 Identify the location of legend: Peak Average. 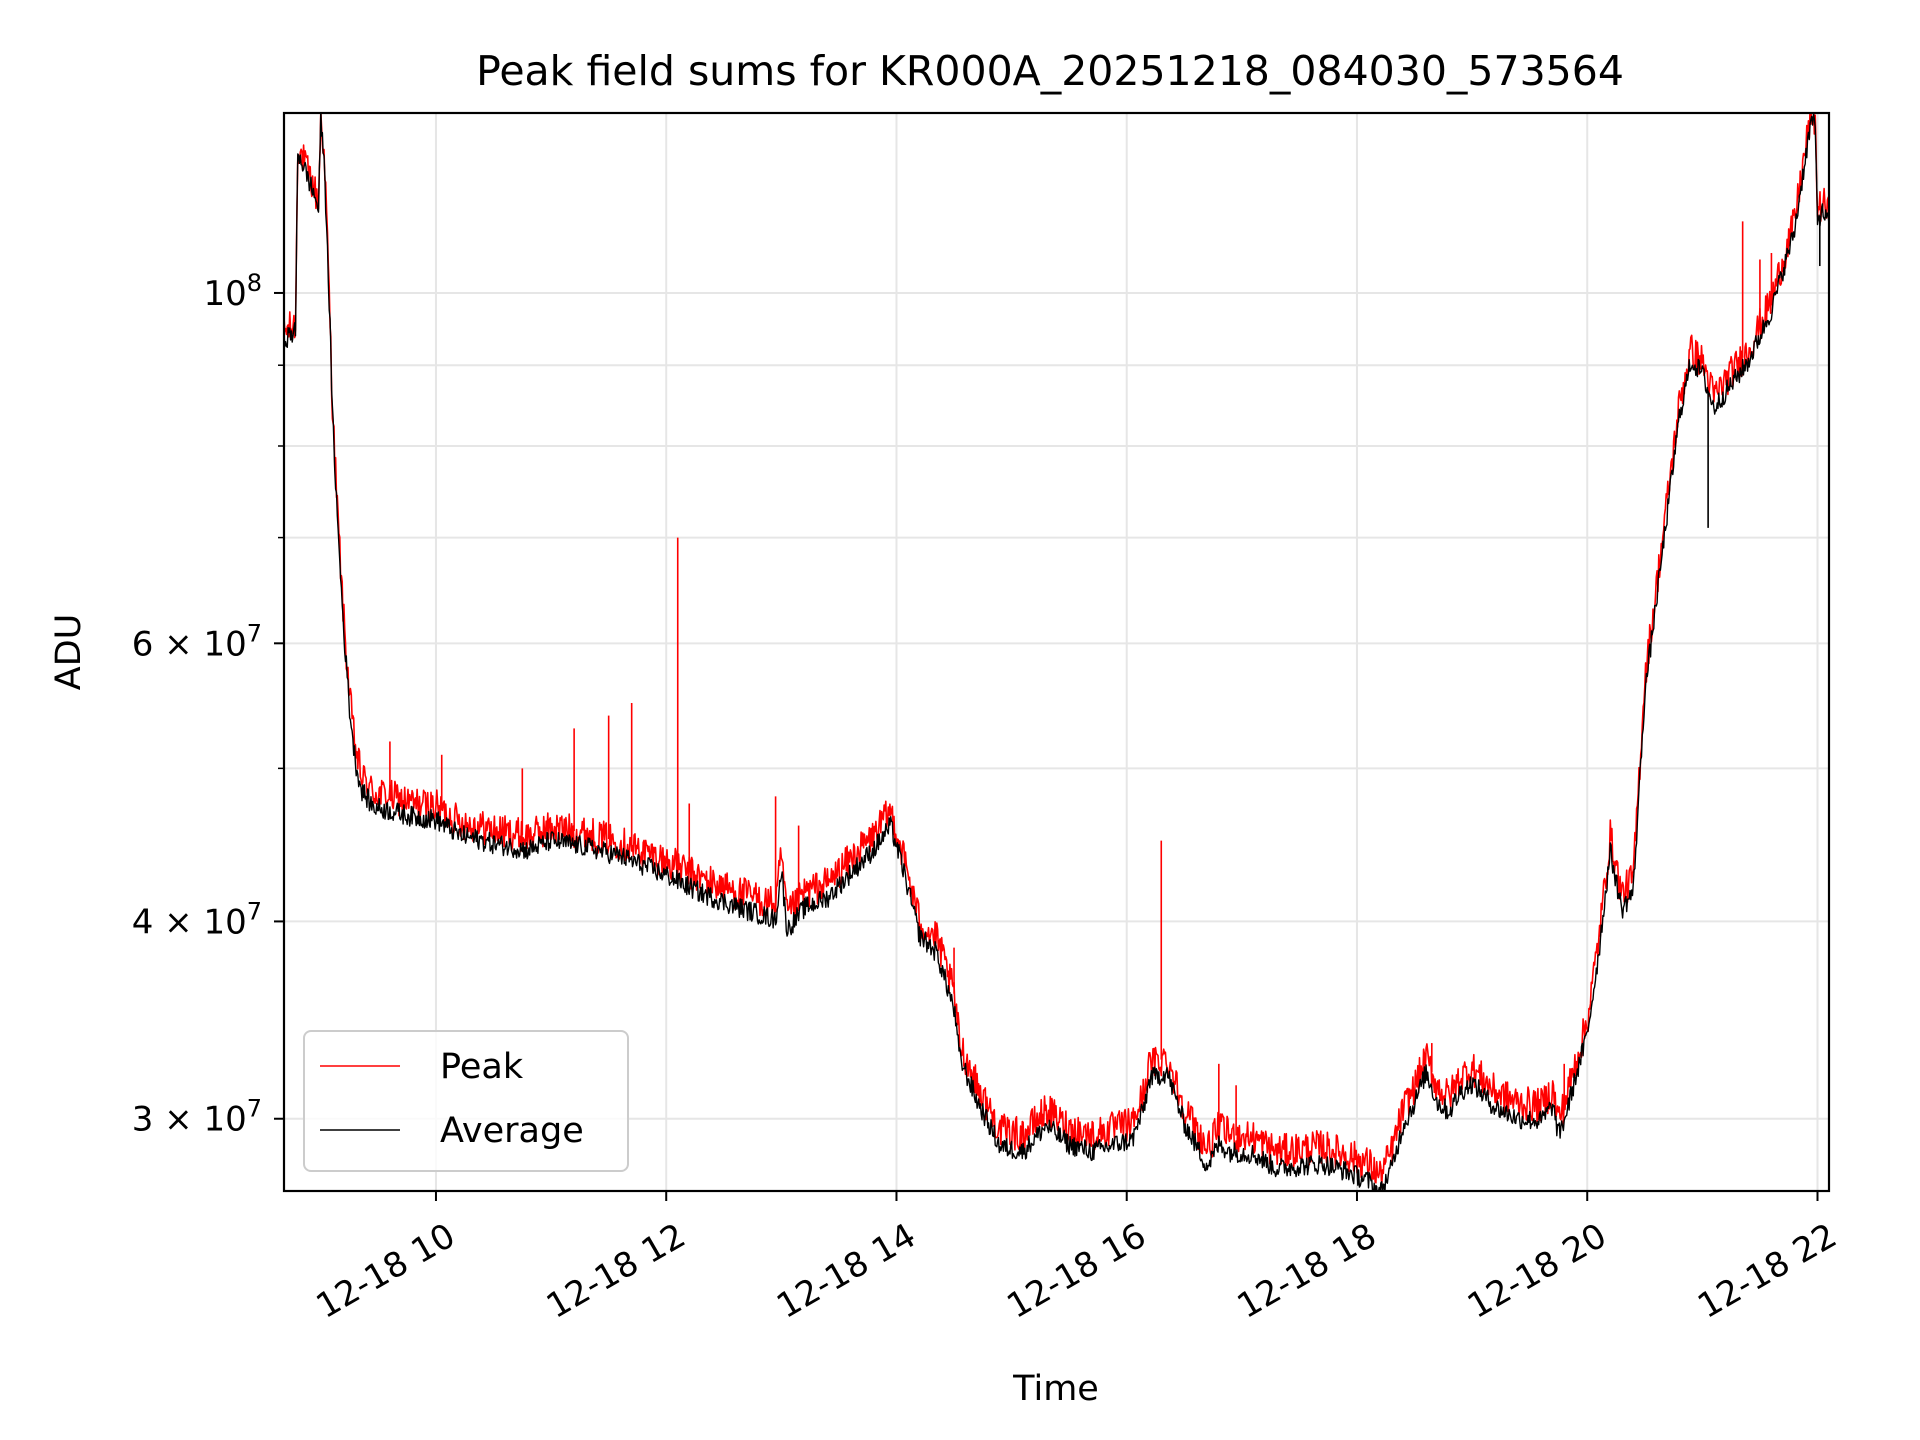
(466, 1101).